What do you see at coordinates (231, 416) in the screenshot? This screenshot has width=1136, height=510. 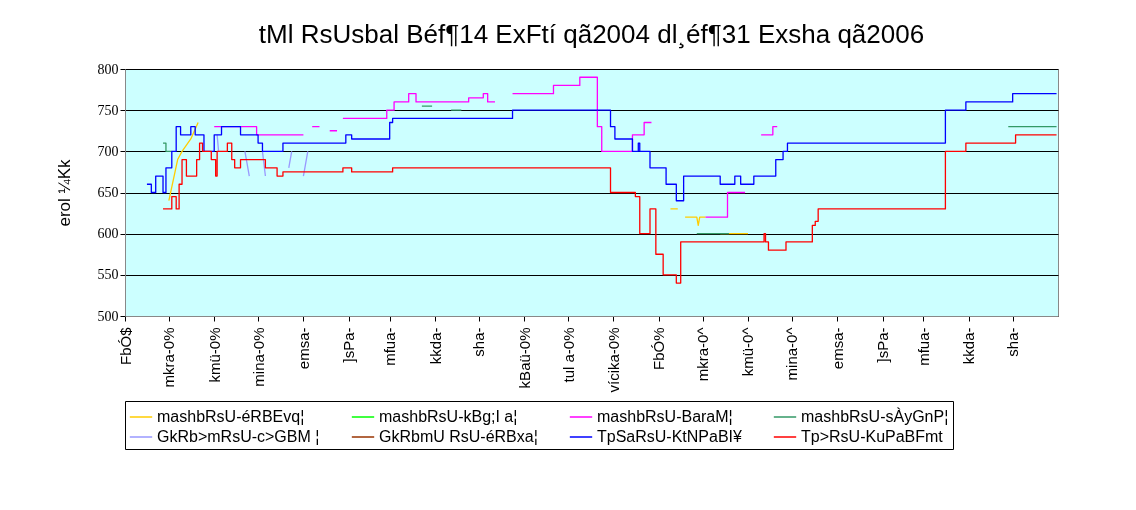 I see `legend-label: mashbRsU-éRBEvq¦` at bounding box center [231, 416].